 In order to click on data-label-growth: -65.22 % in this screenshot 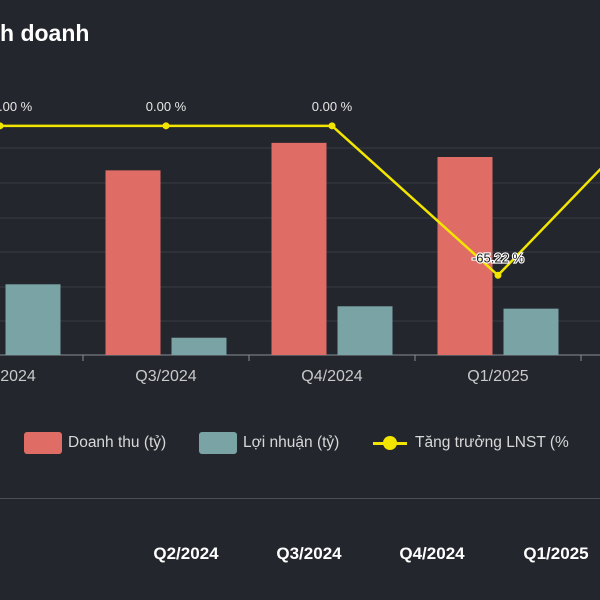, I will do `click(498, 257)`.